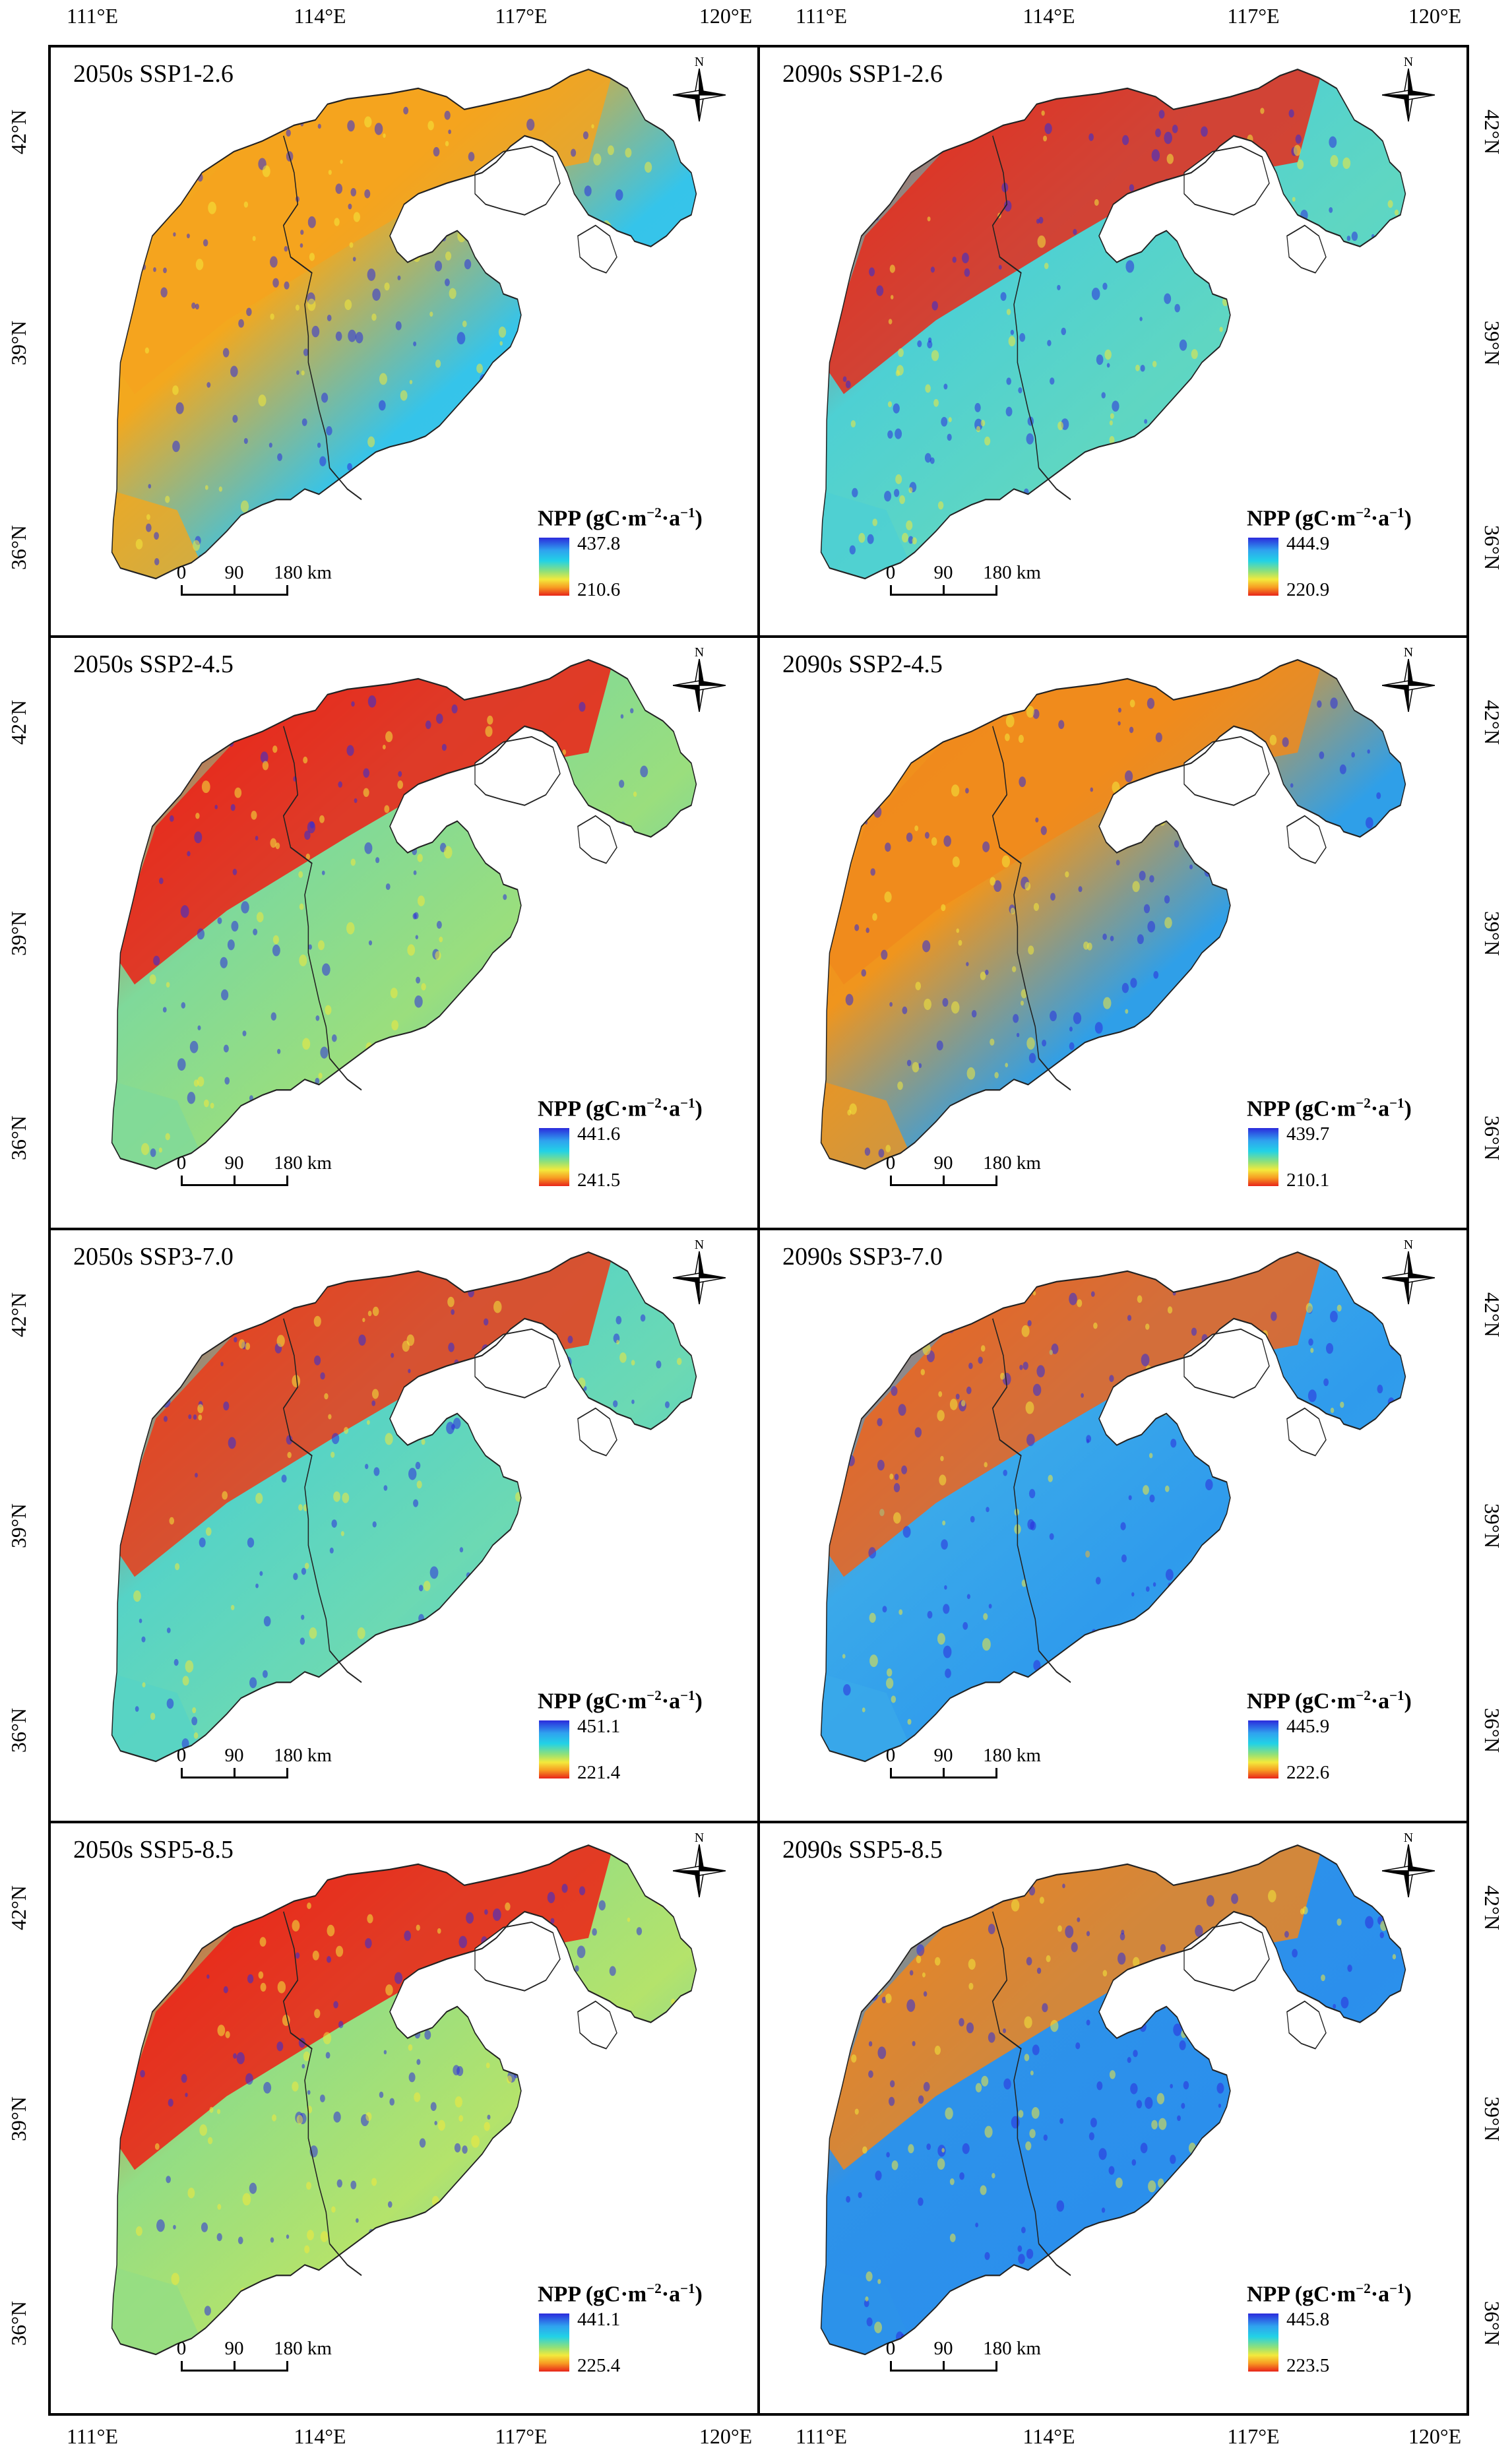  Describe the element at coordinates (306, 2078) in the screenshot. I see `province-boundary` at that location.